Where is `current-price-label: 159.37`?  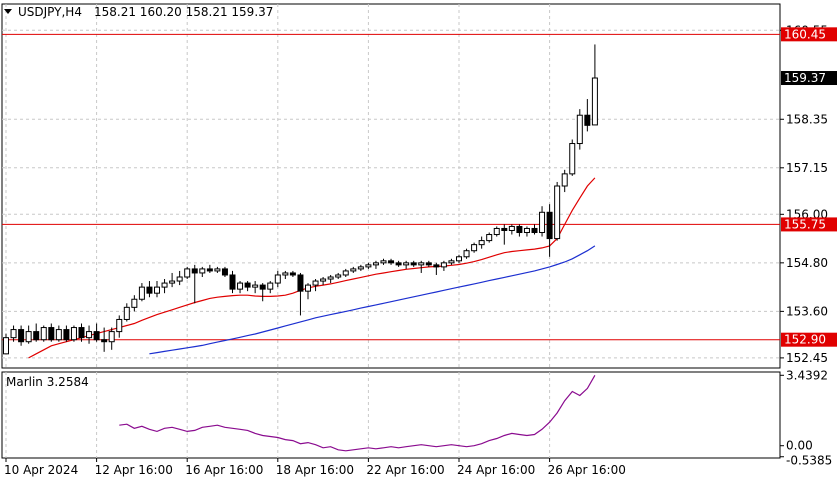 current-price-label: 159.37 is located at coordinates (805, 78).